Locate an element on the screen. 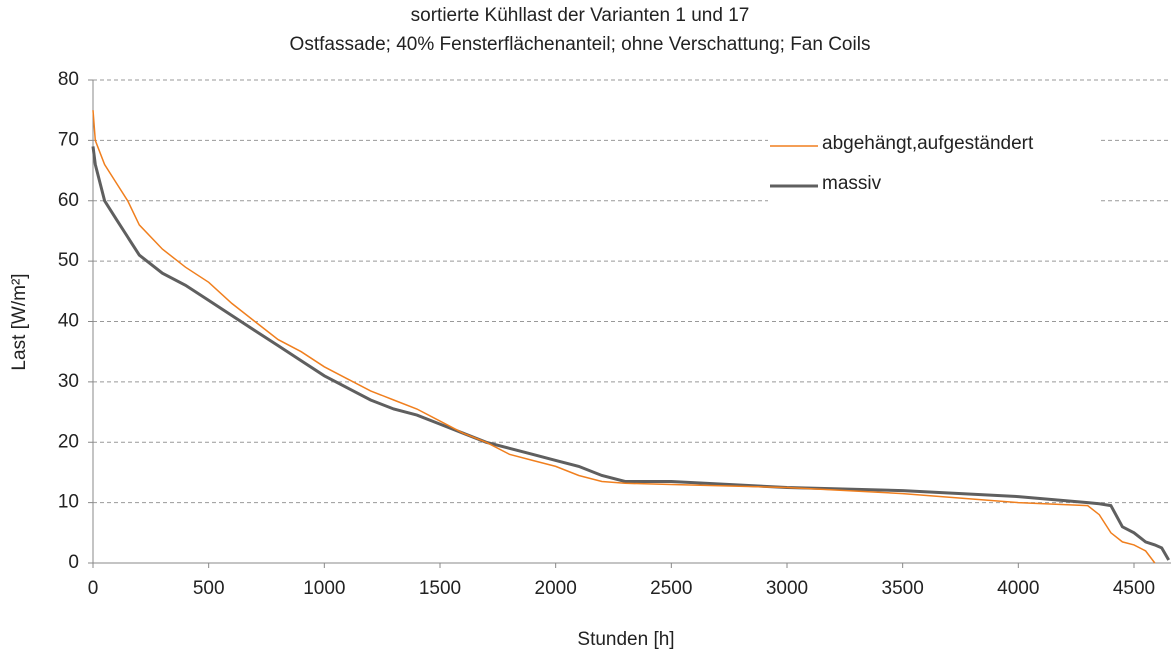 Image resolution: width=1171 pixels, height=661 pixels. legend-label: massiv is located at coordinates (852, 183).